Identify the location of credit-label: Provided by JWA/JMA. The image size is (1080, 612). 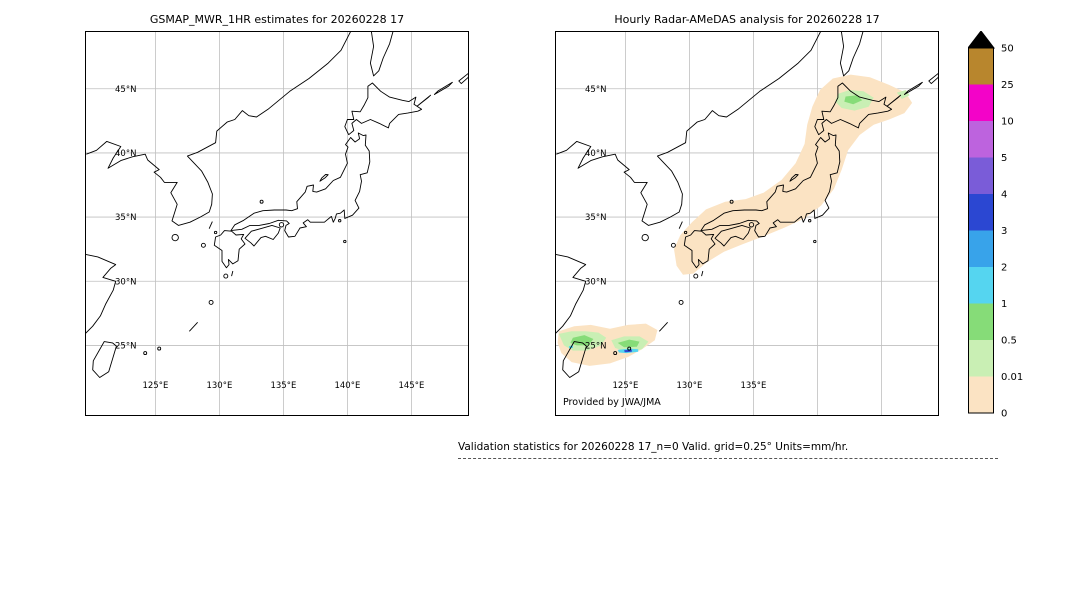
(612, 402).